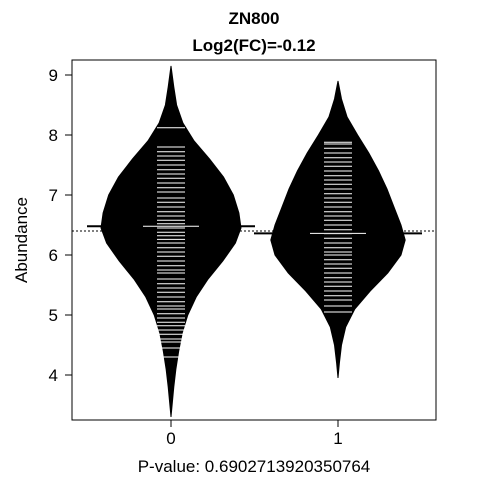 The width and height of the screenshot is (480, 480). I want to click on y-tick-label-8: 8, so click(53, 135).